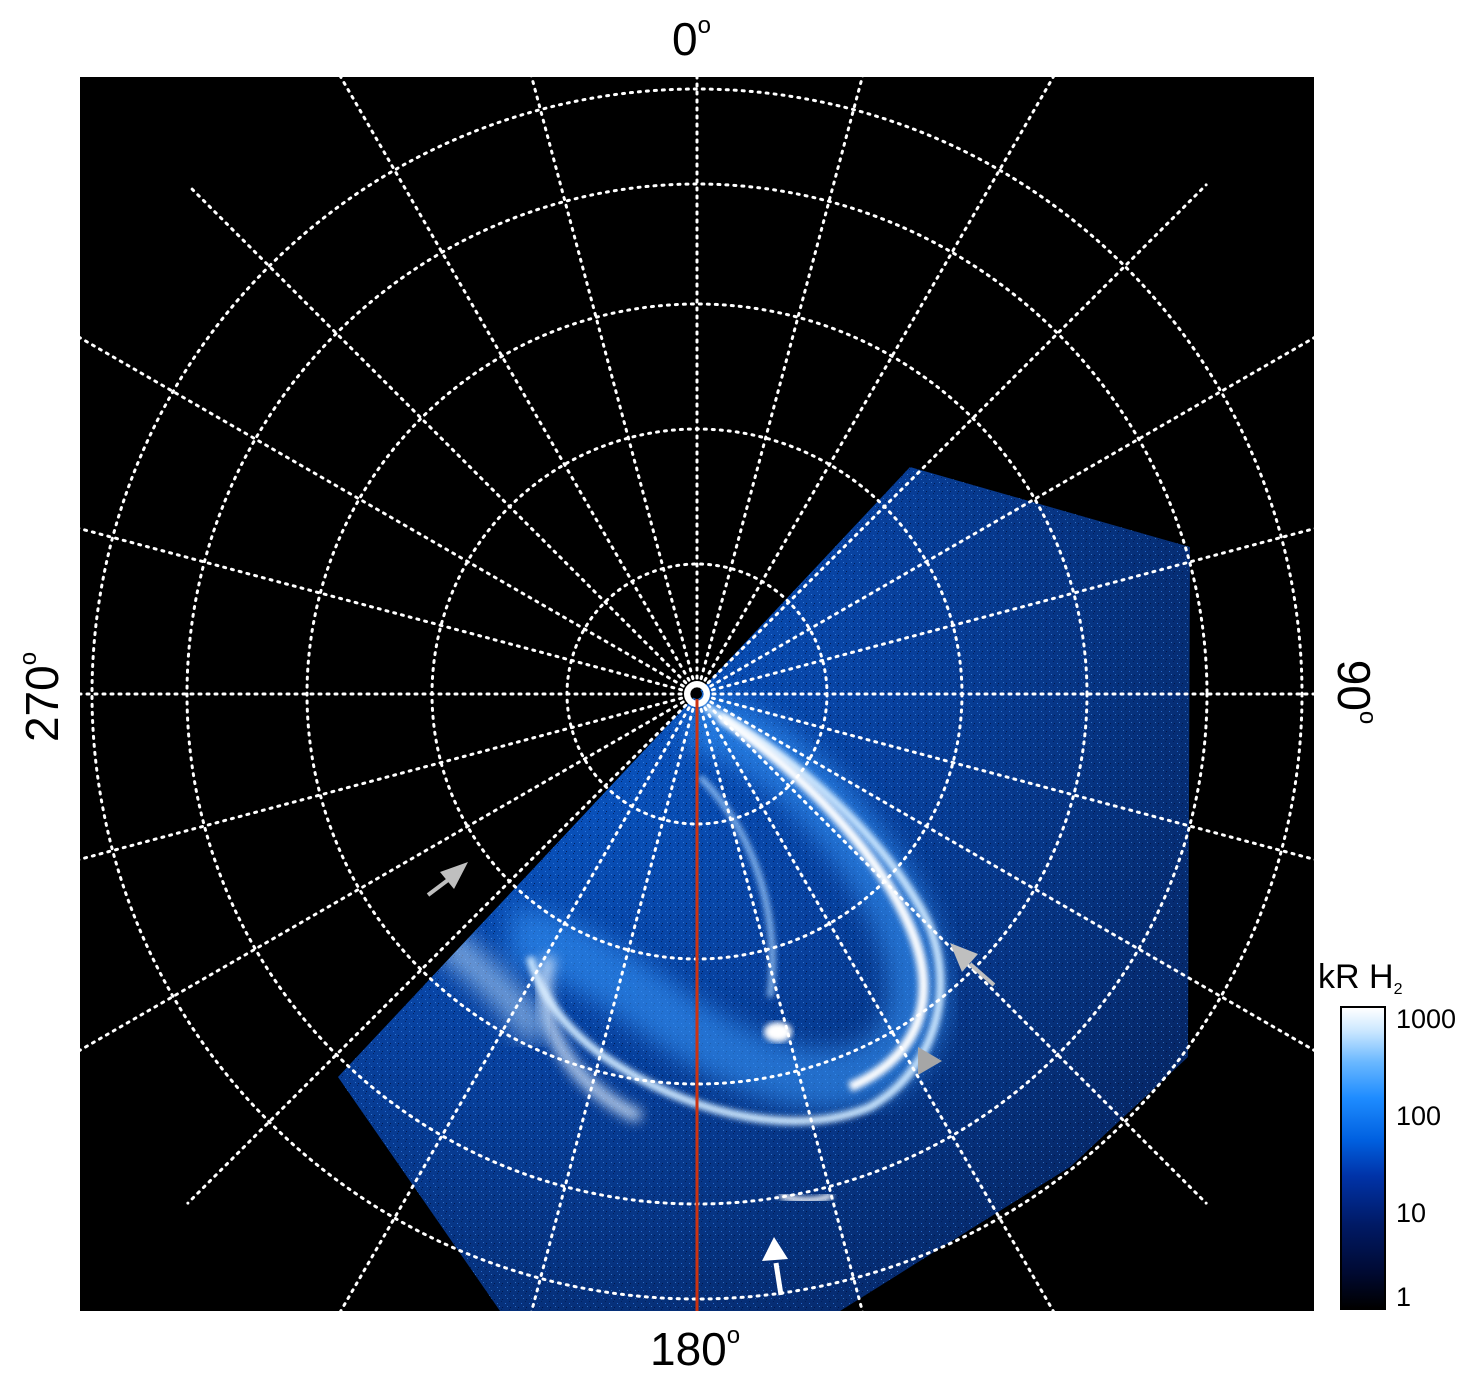 The width and height of the screenshot is (1481, 1386). Describe the element at coordinates (823, 902) in the screenshot. I see `main-oval-bright` at that location.